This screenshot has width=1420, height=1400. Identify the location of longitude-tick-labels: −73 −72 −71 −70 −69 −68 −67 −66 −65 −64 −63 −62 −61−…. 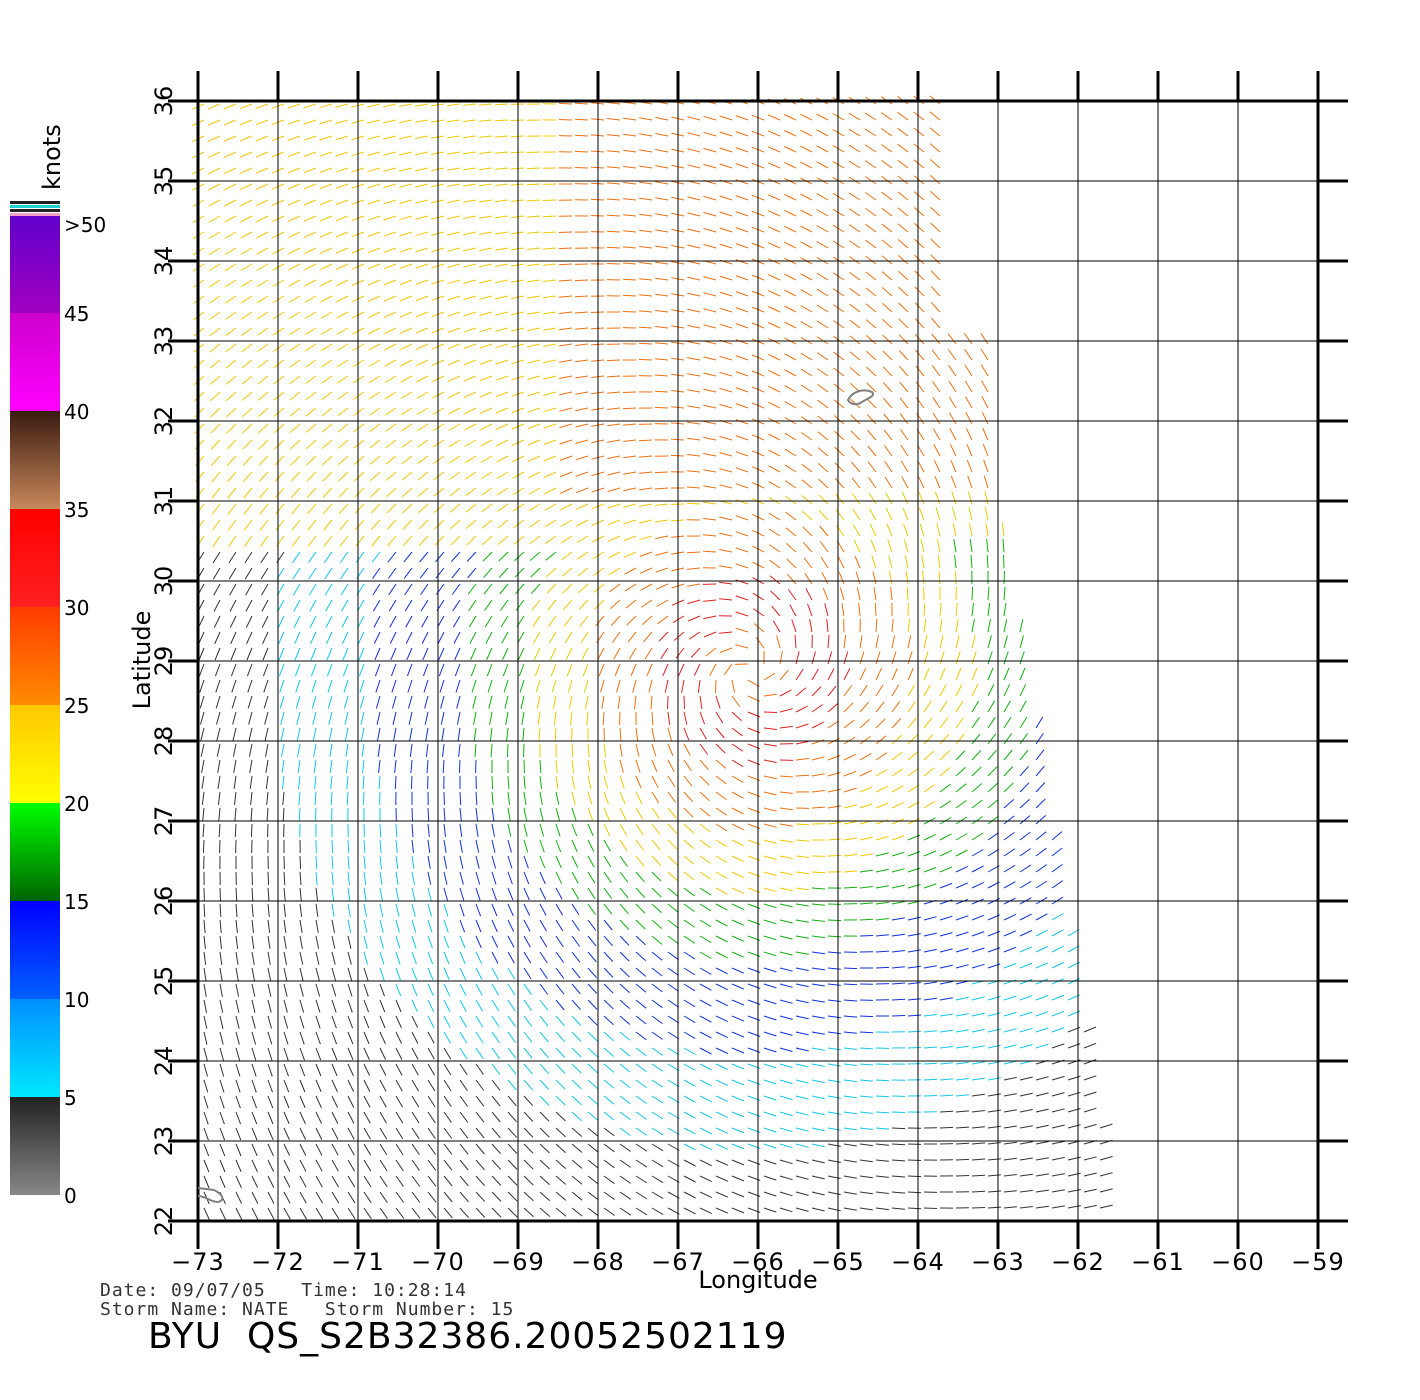
(758, 1262).